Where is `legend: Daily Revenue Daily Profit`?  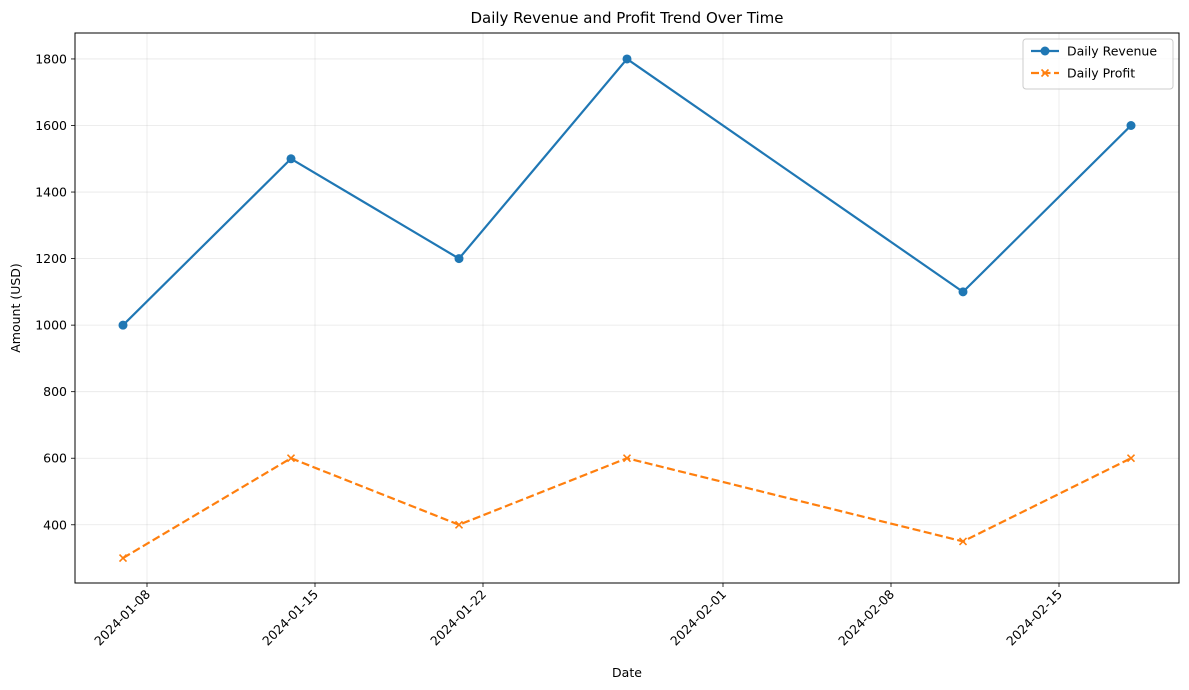 legend: Daily Revenue Daily Profit is located at coordinates (1098, 64).